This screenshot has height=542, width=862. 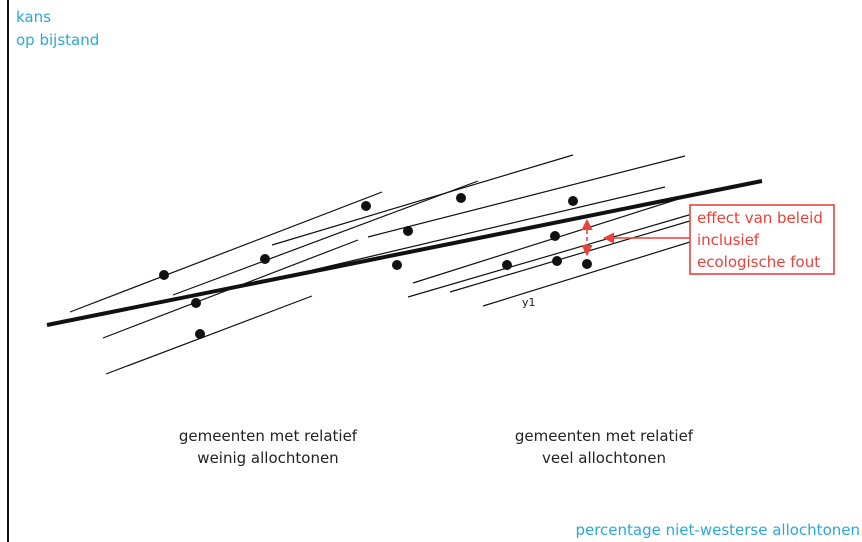 I want to click on callout-line3: ecologische fout, so click(x=758, y=262).